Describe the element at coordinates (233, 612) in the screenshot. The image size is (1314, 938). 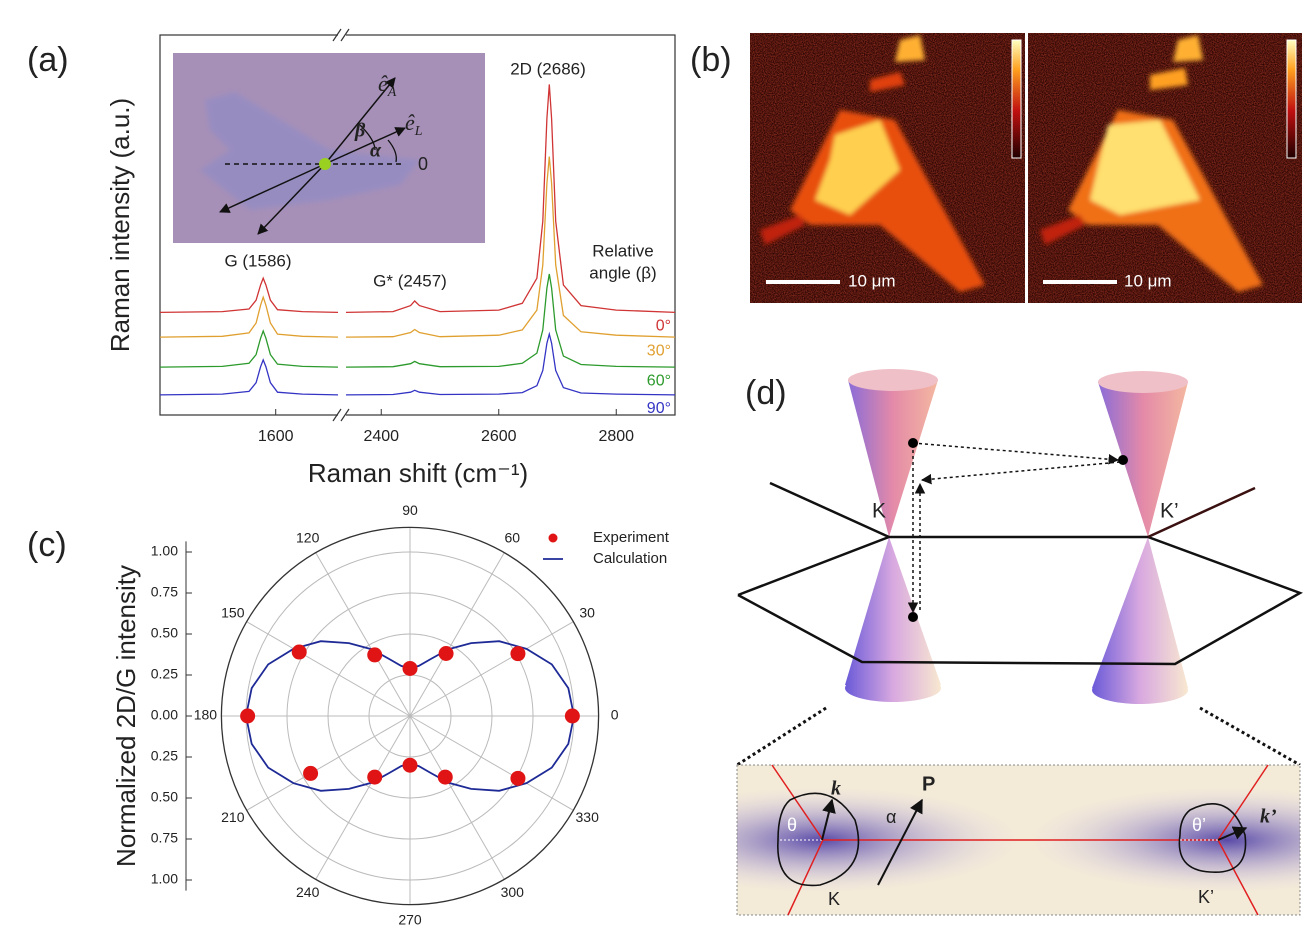
I see `theta-tick-label: 150` at that location.